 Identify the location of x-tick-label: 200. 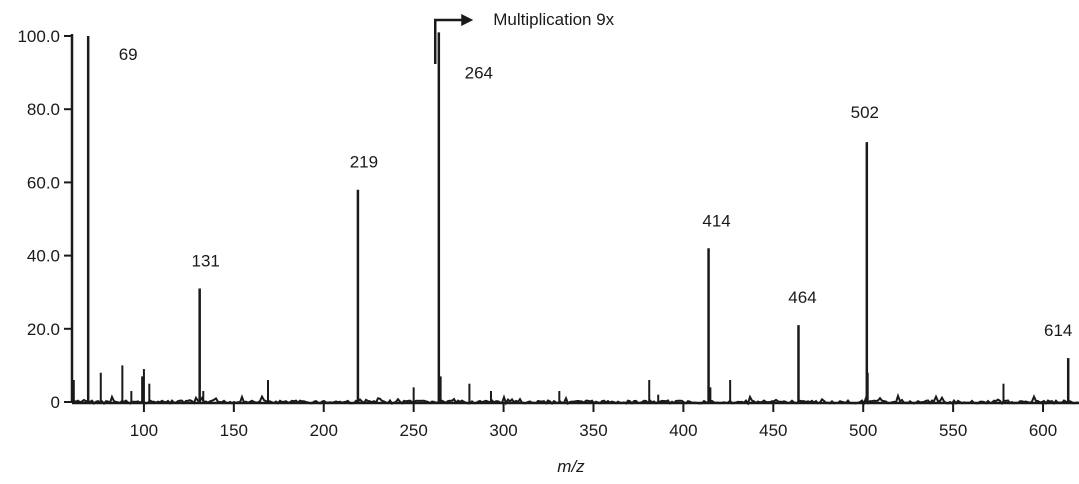
(324, 430).